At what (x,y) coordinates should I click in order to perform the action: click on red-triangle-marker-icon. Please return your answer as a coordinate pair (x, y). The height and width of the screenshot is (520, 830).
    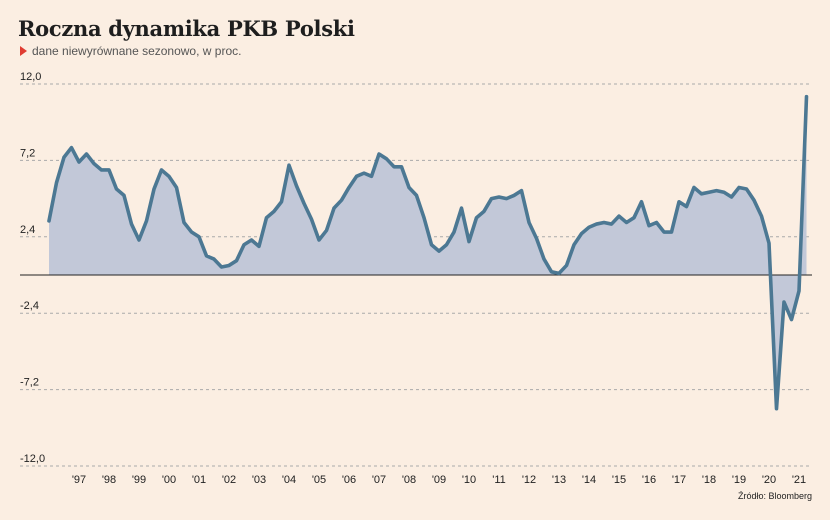
    Looking at the image, I should click on (23, 51).